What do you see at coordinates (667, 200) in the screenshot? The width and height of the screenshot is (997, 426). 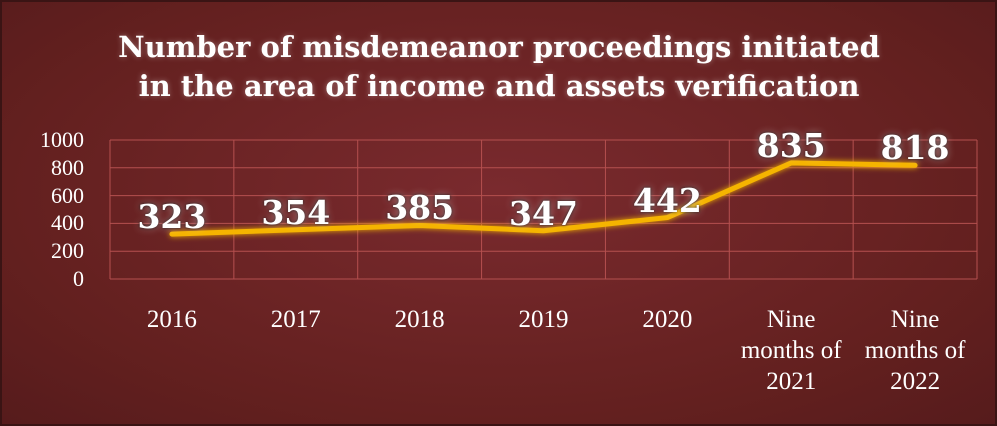 I see `data-label: 442` at bounding box center [667, 200].